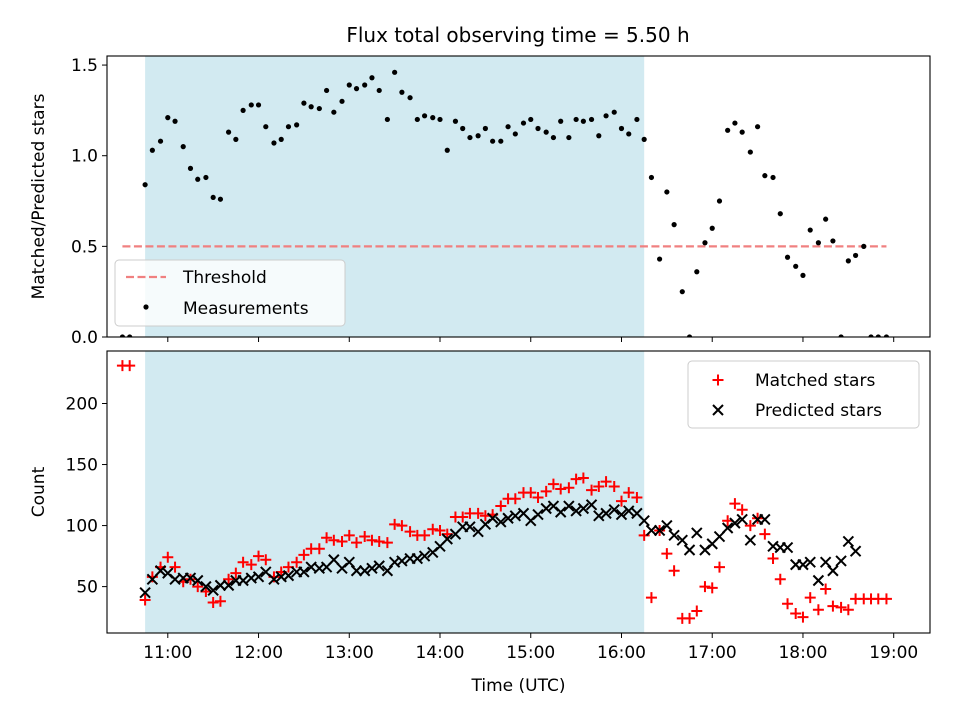  What do you see at coordinates (146, 307) in the screenshot?
I see `legend-measurements-swatch` at bounding box center [146, 307].